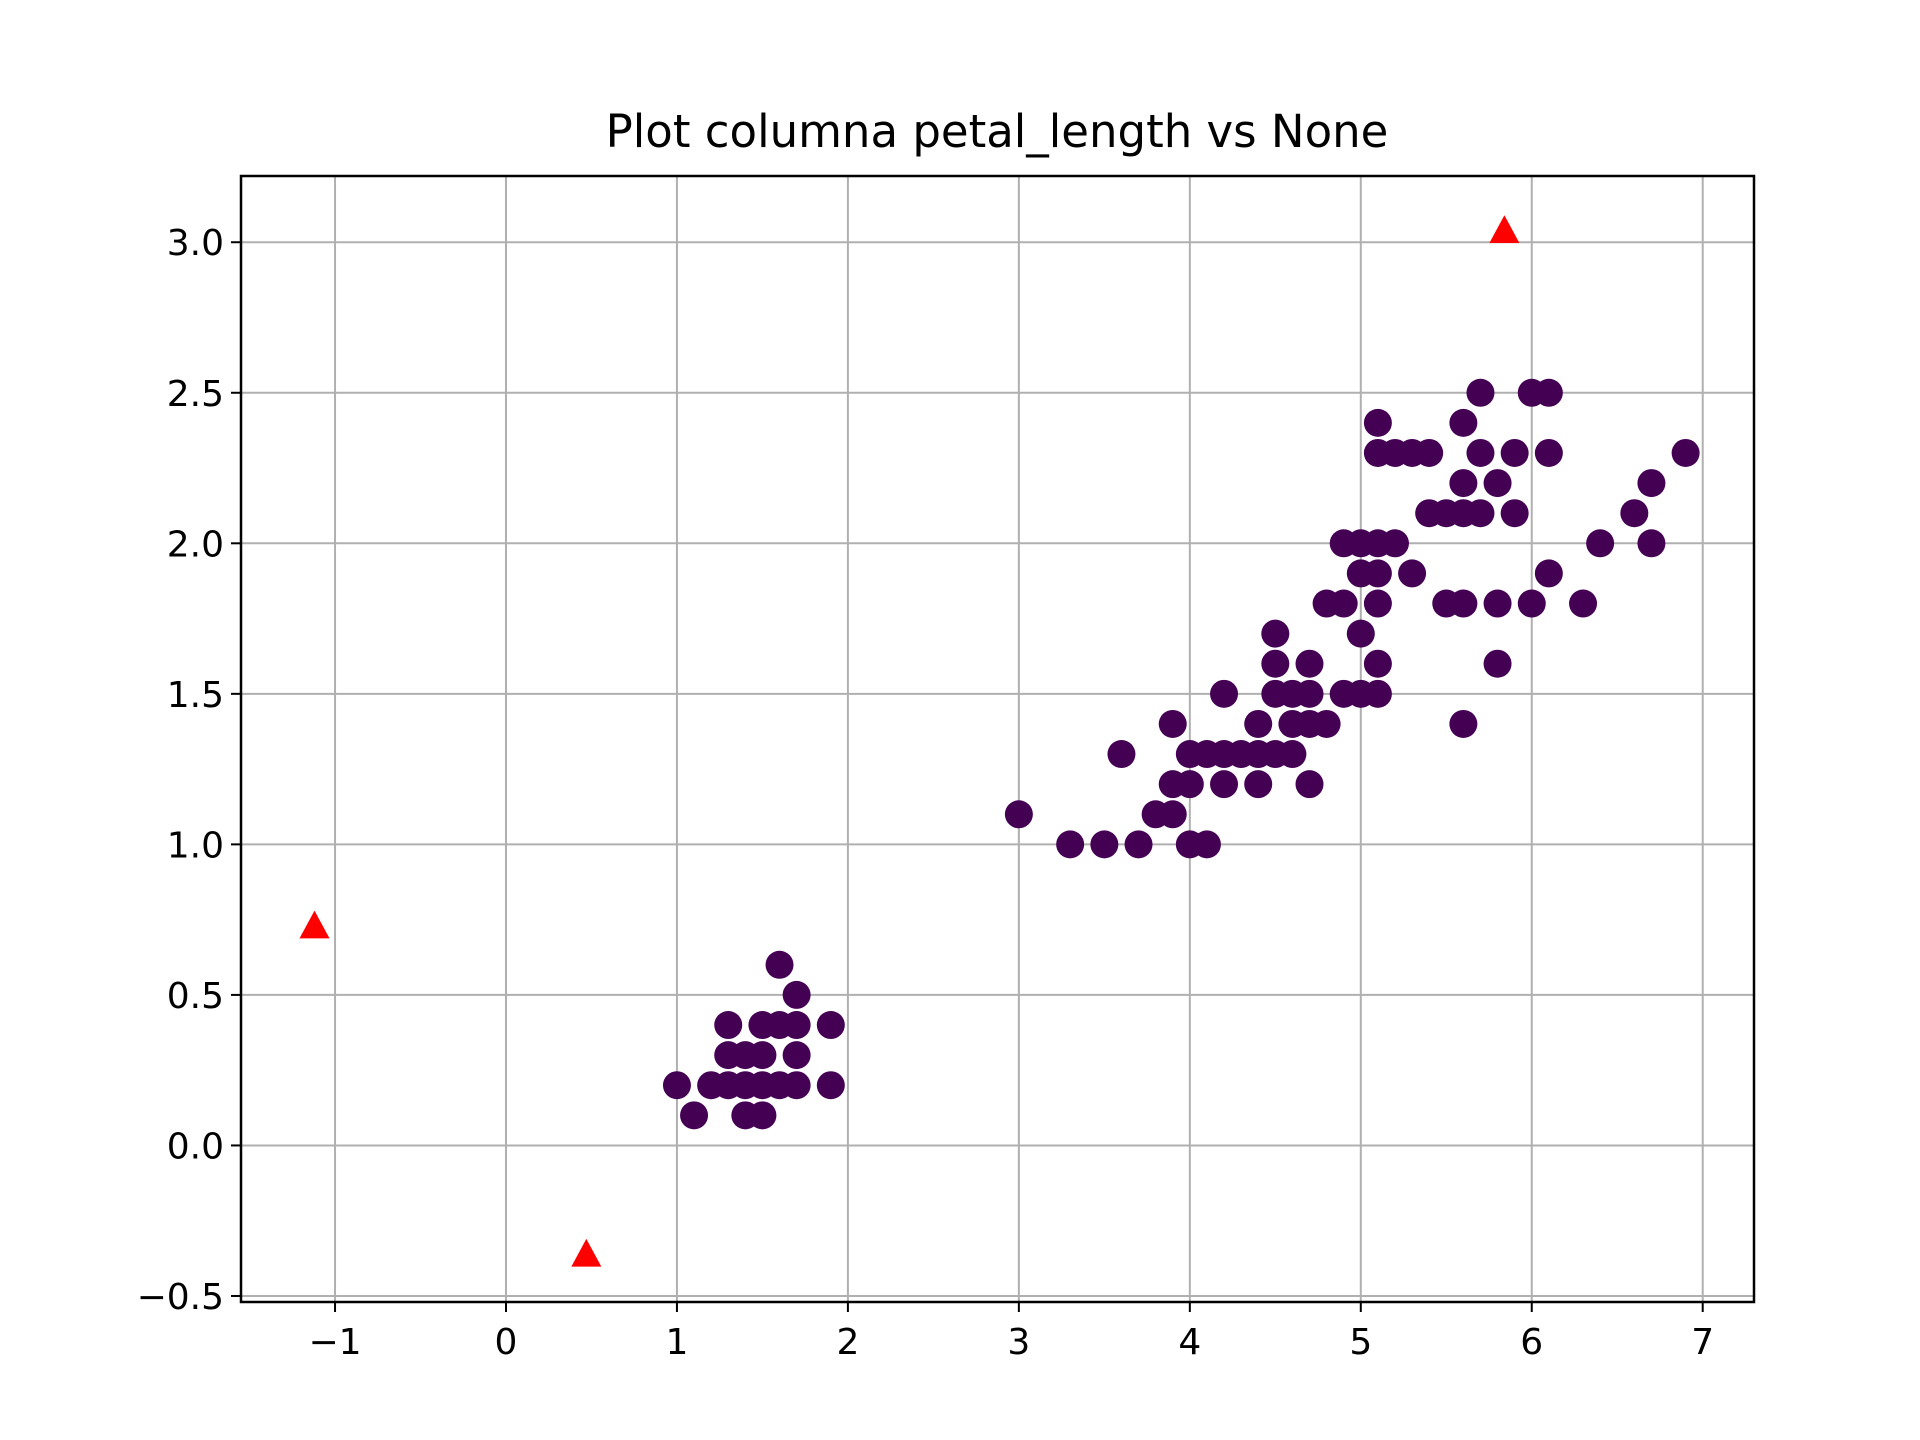 The width and height of the screenshot is (1920, 1440). What do you see at coordinates (847, 1342) in the screenshot?
I see `x-tick-label: 2` at bounding box center [847, 1342].